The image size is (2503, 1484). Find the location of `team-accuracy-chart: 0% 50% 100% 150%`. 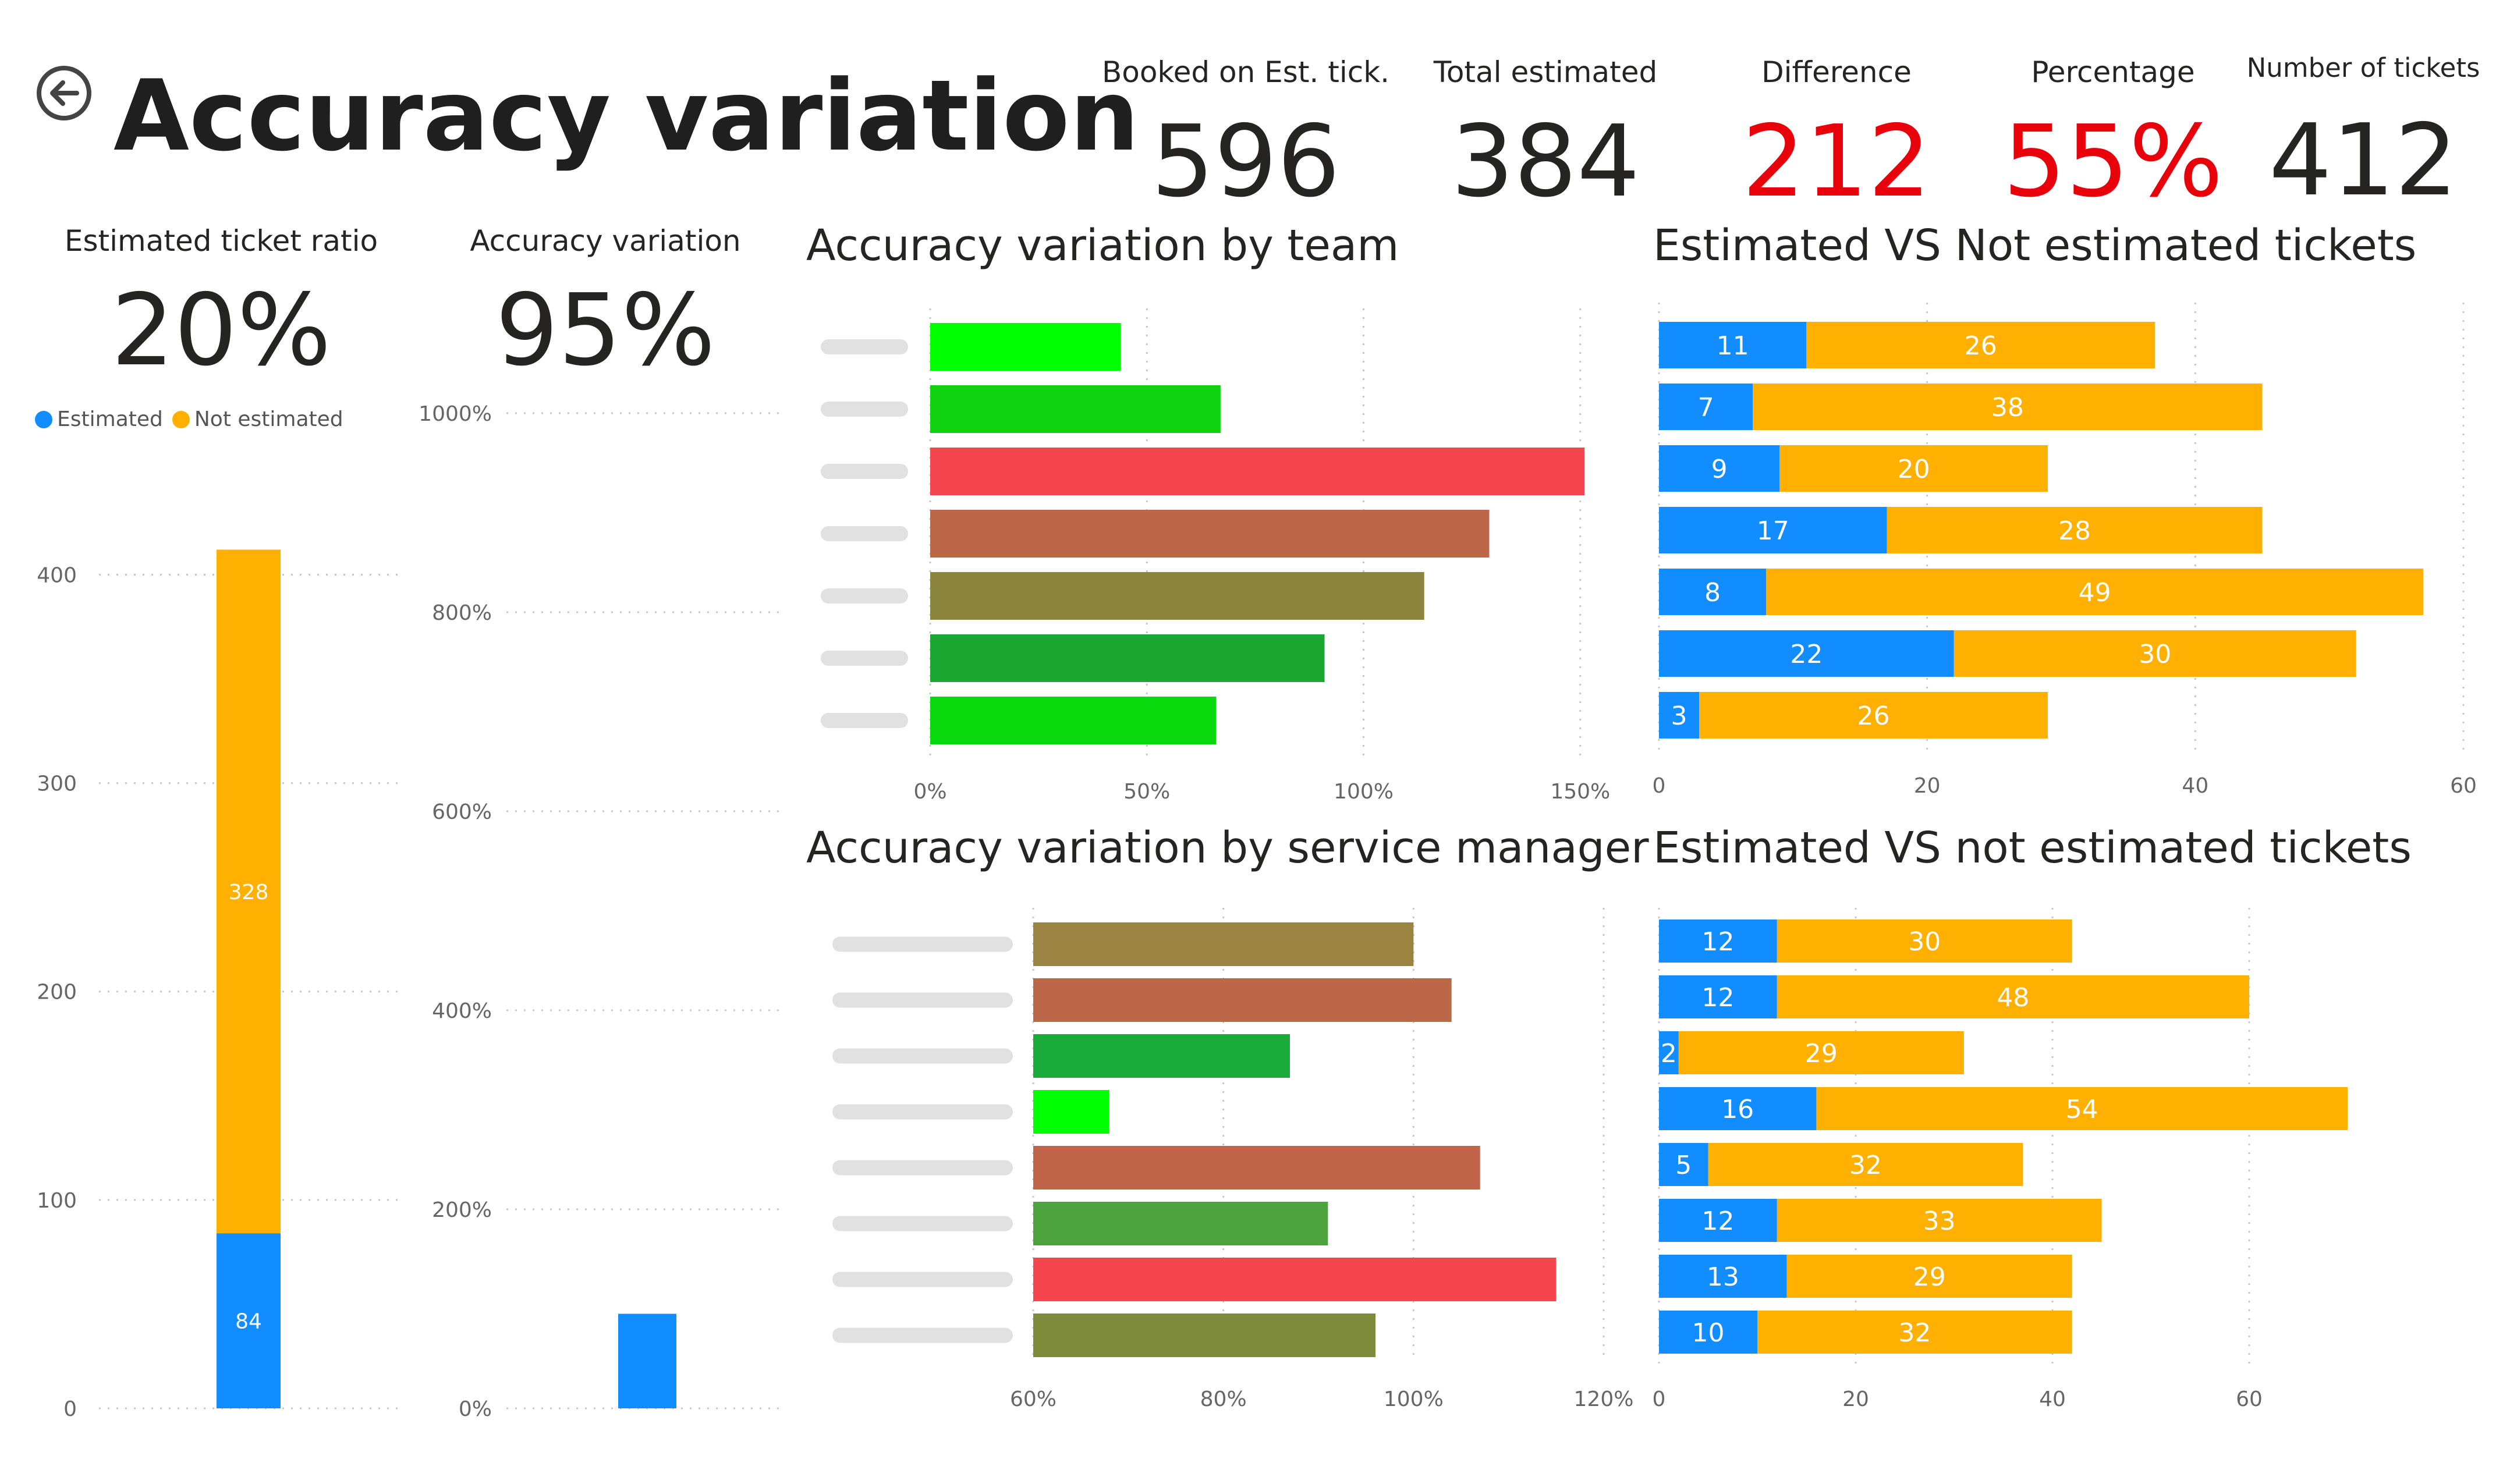

team-accuracy-chart: 0% 50% 100% 150% is located at coordinates (1215, 556).